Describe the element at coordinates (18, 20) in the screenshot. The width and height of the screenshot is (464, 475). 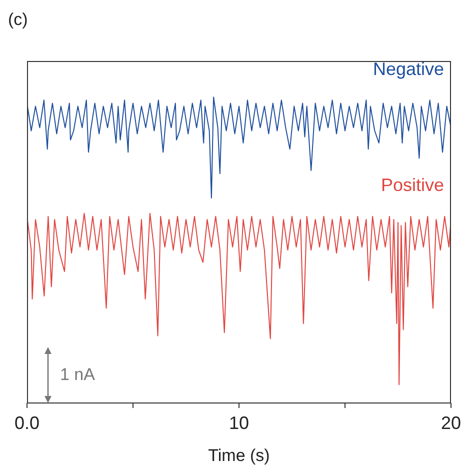
I see `chart-title: (c)` at that location.